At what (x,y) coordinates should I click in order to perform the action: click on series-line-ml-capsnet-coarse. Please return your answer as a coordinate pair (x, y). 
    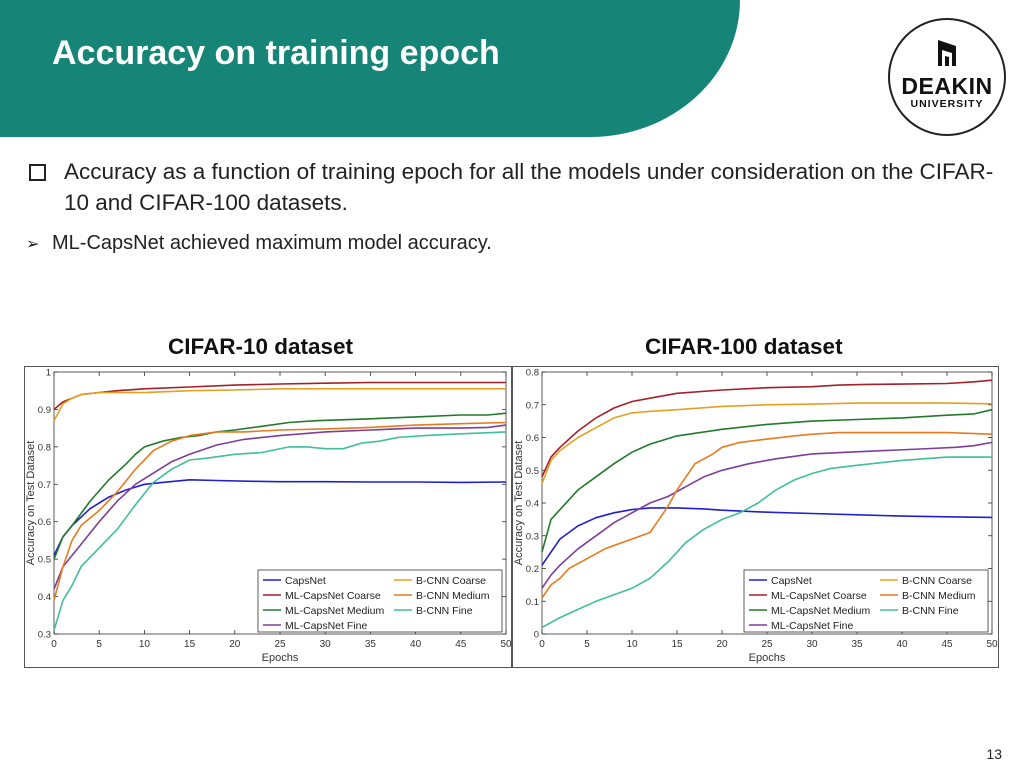
    Looking at the image, I should click on (767, 428).